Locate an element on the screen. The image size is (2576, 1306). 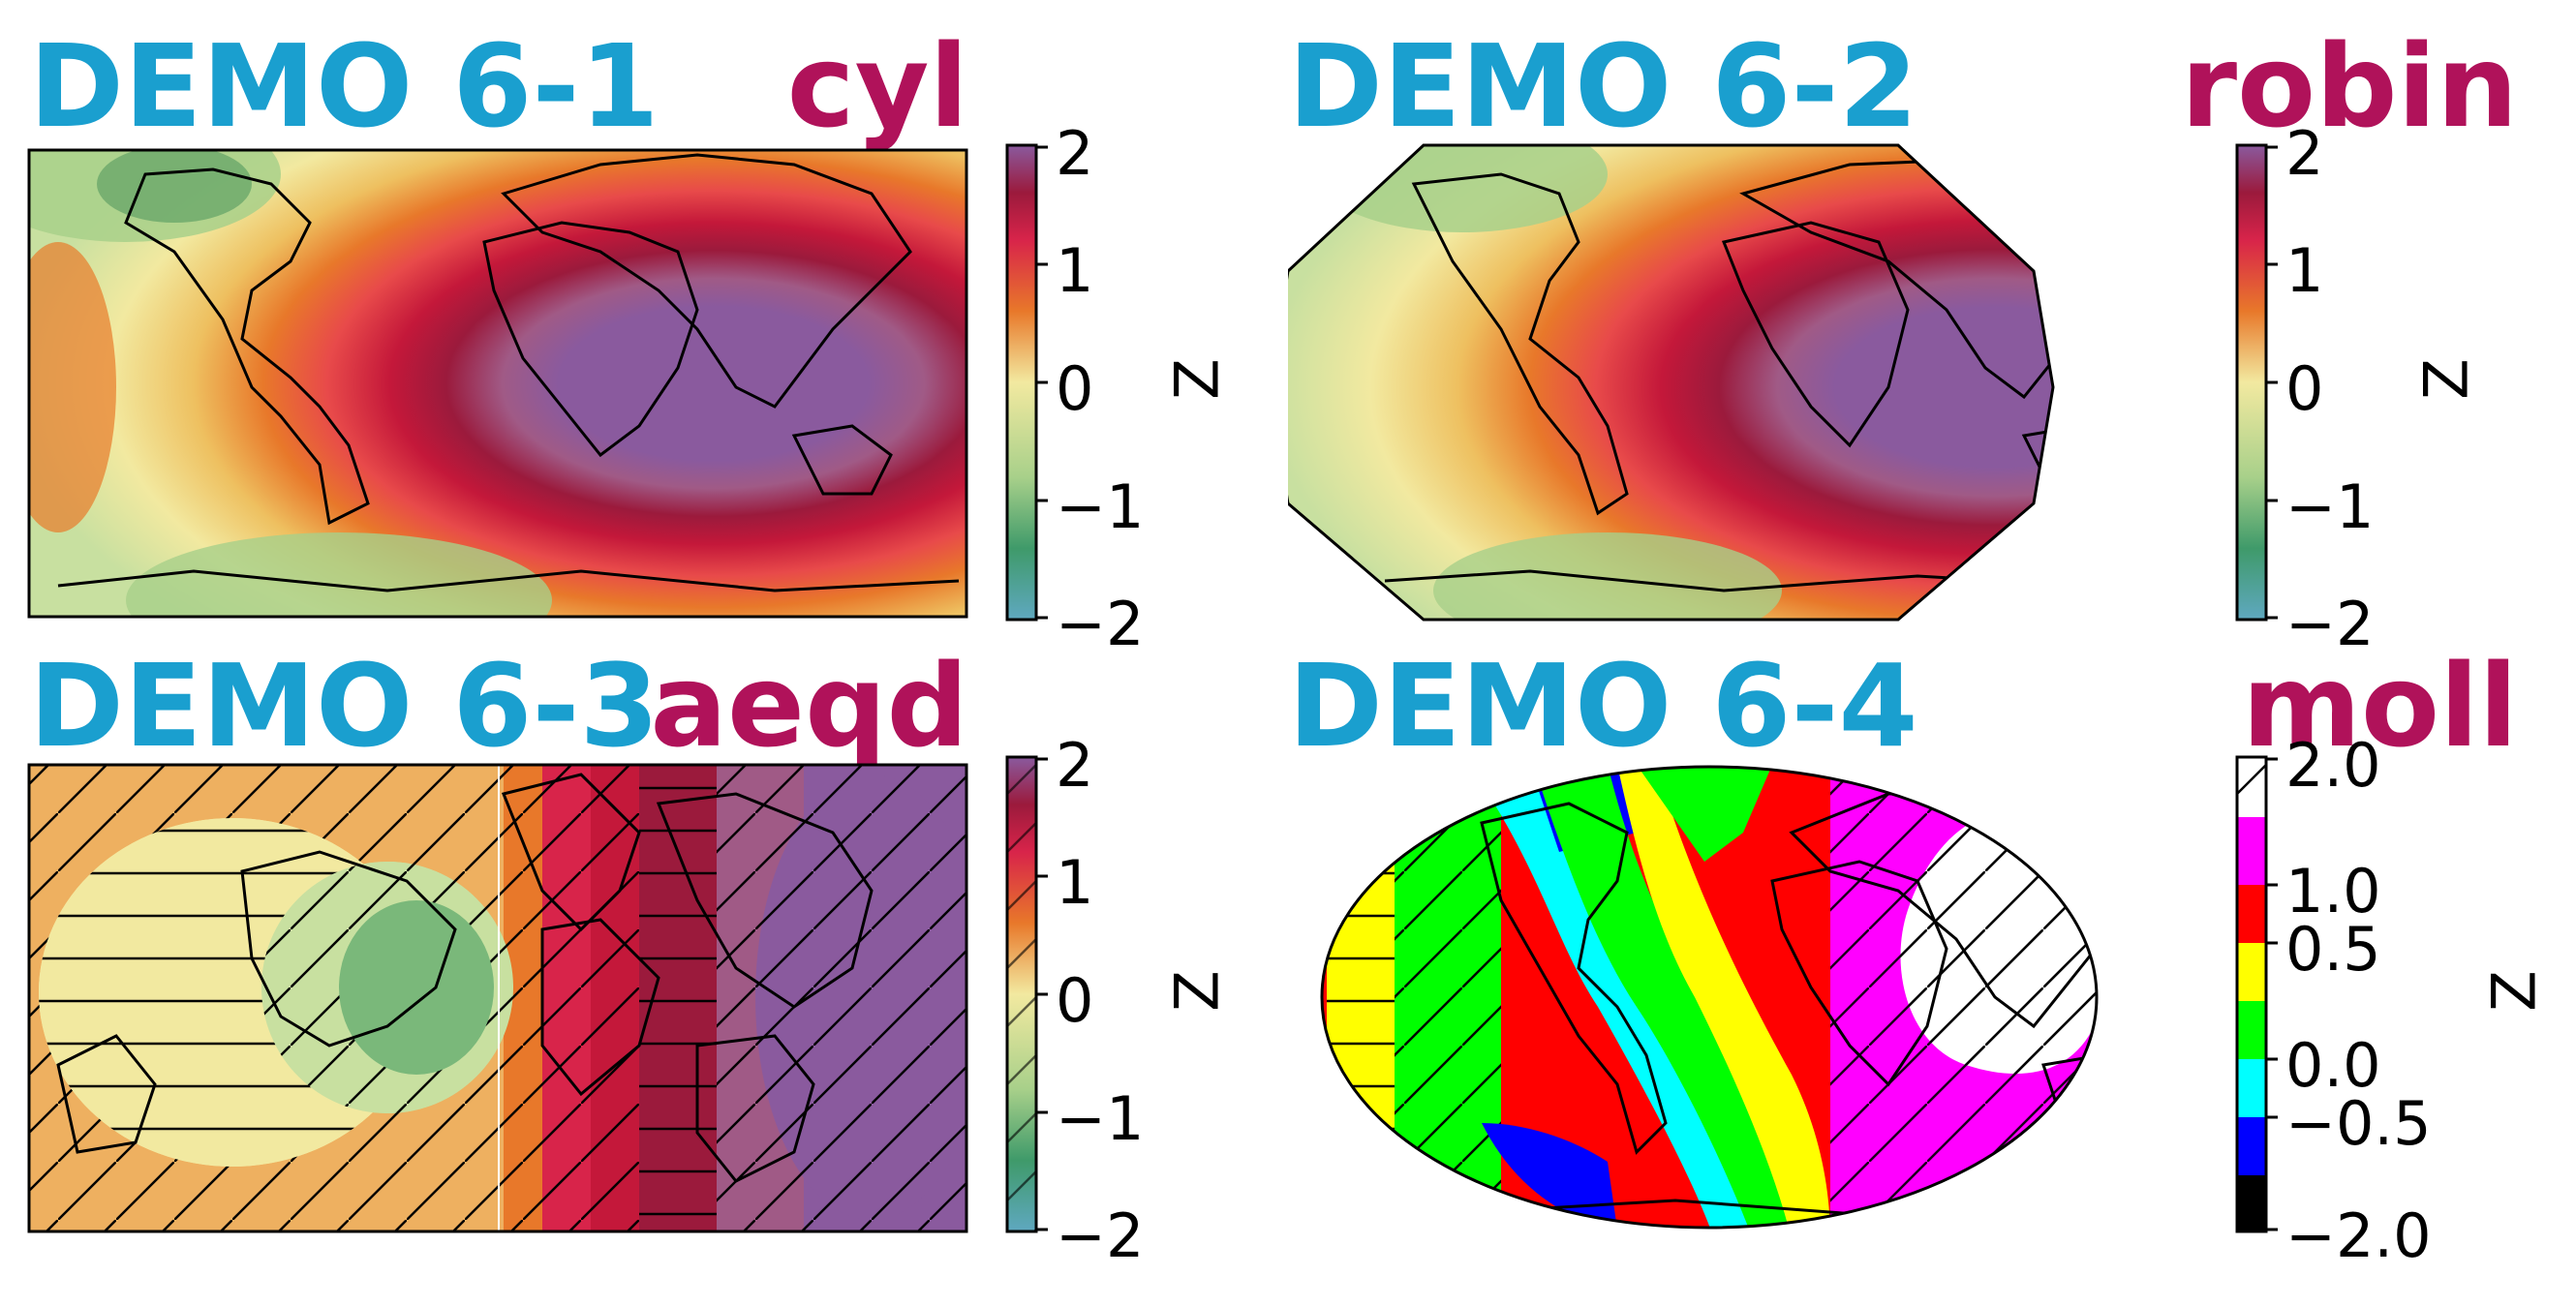
projection-label: robin is located at coordinates (2349, 86).